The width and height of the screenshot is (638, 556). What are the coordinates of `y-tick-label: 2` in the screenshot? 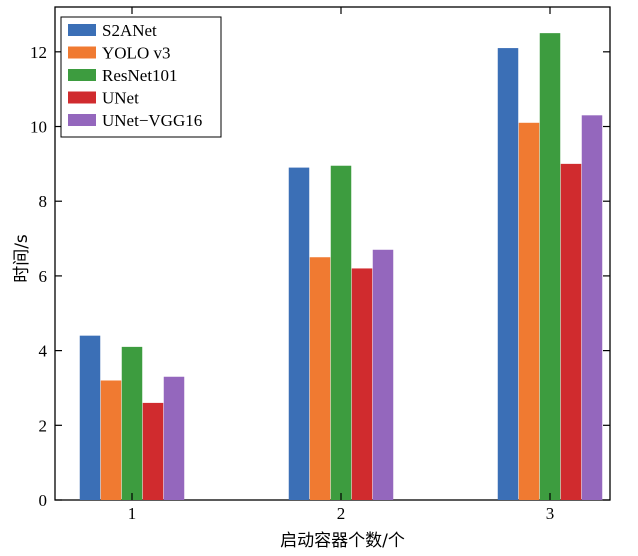 It's located at (43, 425).